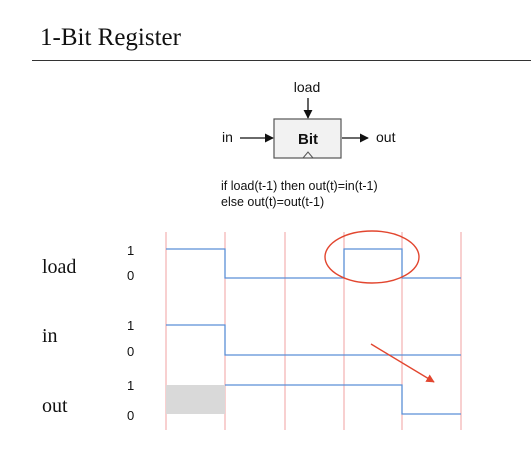  Describe the element at coordinates (59, 267) in the screenshot. I see `signal-name-load: load` at that location.